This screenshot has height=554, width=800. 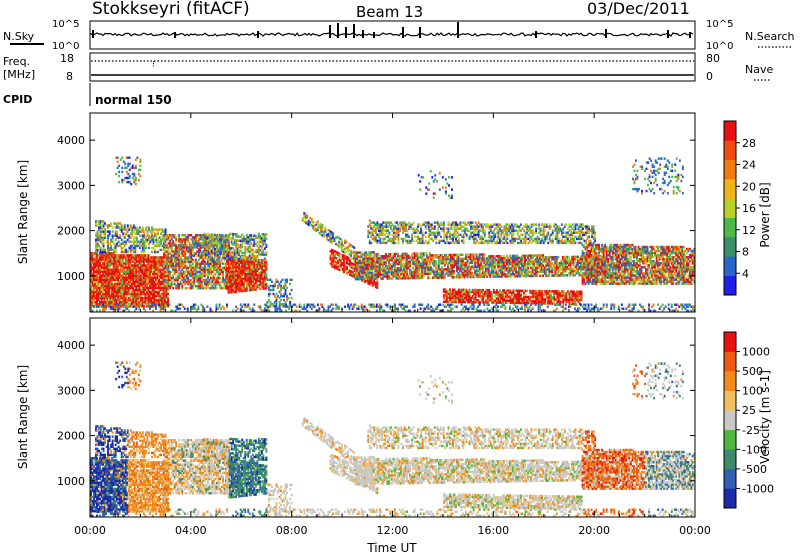 What do you see at coordinates (389, 12) in the screenshot?
I see `beam-label: Beam 13` at bounding box center [389, 12].